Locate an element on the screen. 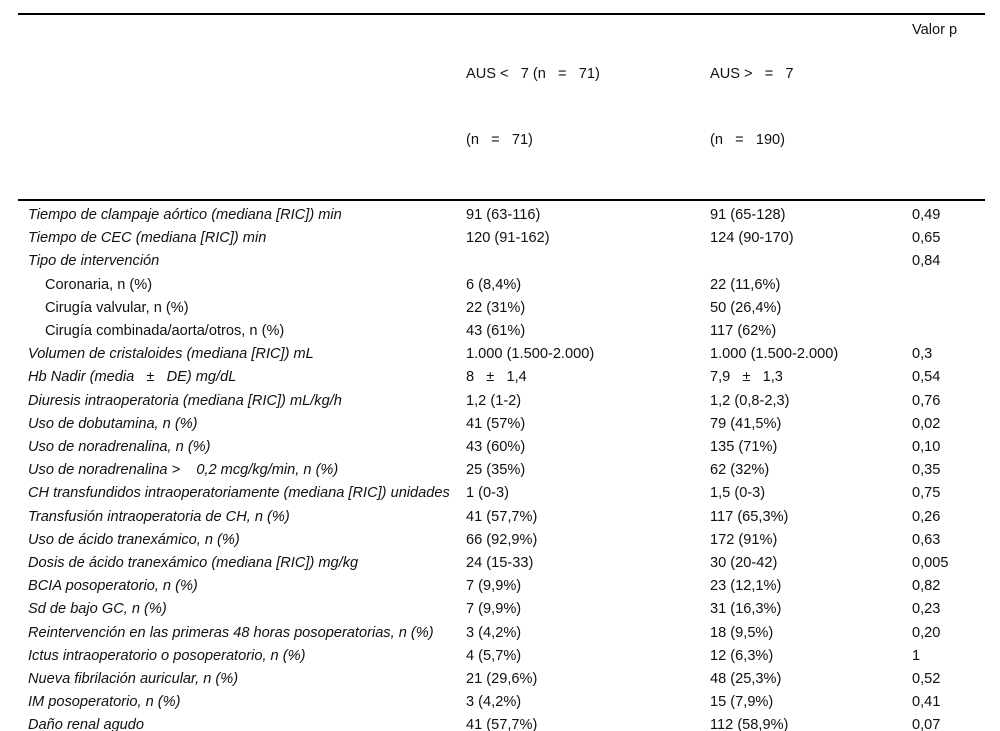 The image size is (1000, 731). row-label: IM posoperatorio, n (%) is located at coordinates (104, 702).